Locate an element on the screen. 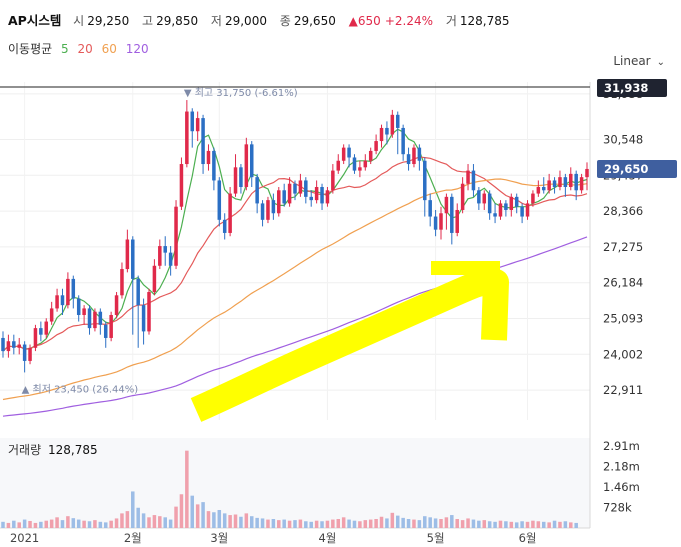 The width and height of the screenshot is (681, 547). open-value: 29,250 is located at coordinates (108, 21).